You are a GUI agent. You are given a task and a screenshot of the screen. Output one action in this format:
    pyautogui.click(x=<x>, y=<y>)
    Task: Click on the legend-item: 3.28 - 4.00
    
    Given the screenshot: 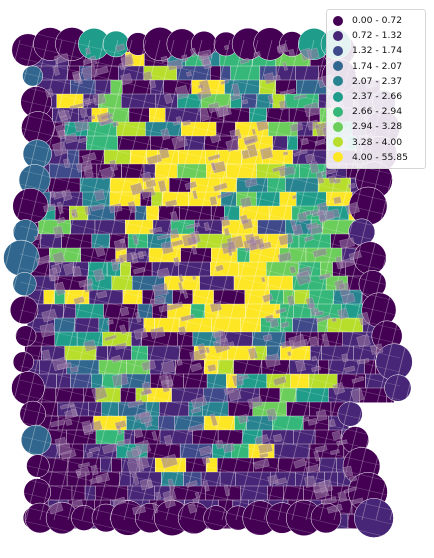 What is the action you would take?
    pyautogui.click(x=377, y=142)
    